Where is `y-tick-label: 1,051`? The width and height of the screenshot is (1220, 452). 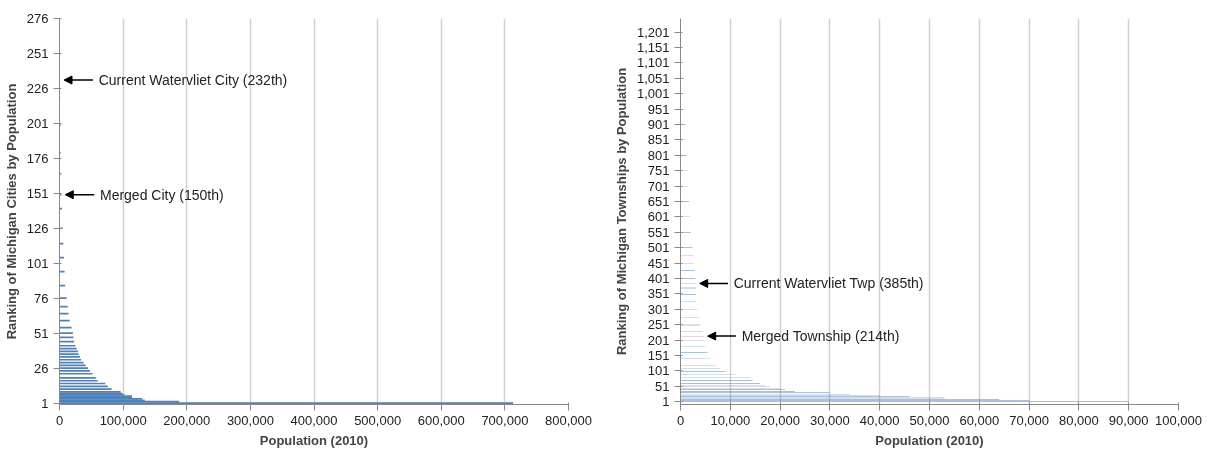 y-tick-label: 1,051 is located at coordinates (653, 78).